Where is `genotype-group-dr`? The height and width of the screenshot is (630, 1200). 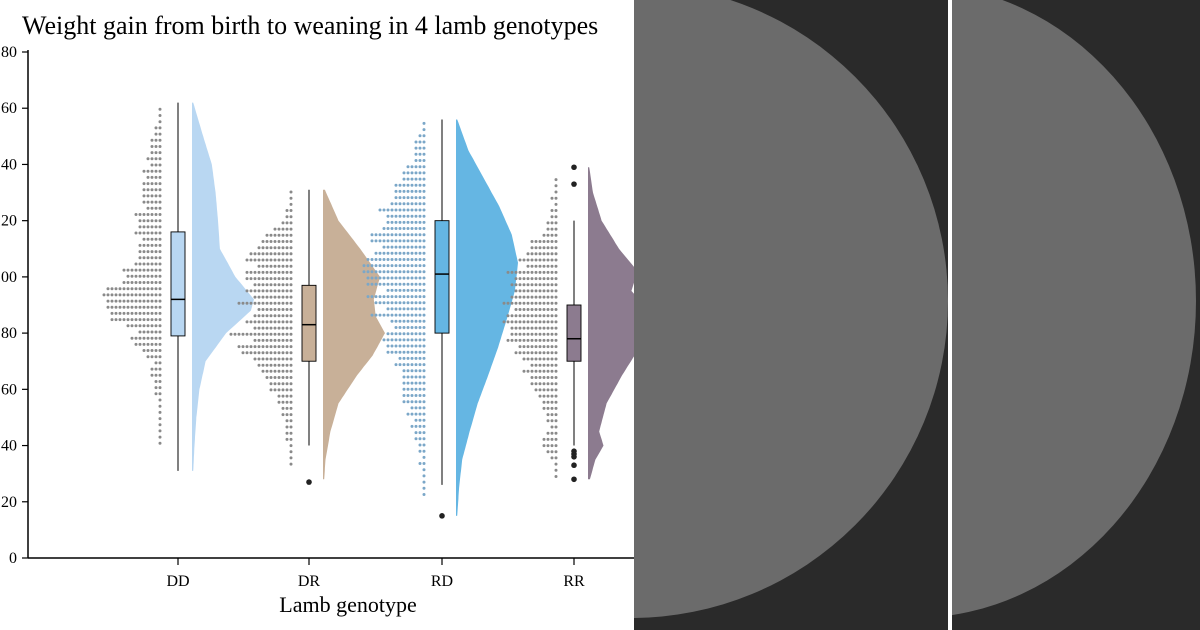 genotype-group-dr is located at coordinates (307, 337).